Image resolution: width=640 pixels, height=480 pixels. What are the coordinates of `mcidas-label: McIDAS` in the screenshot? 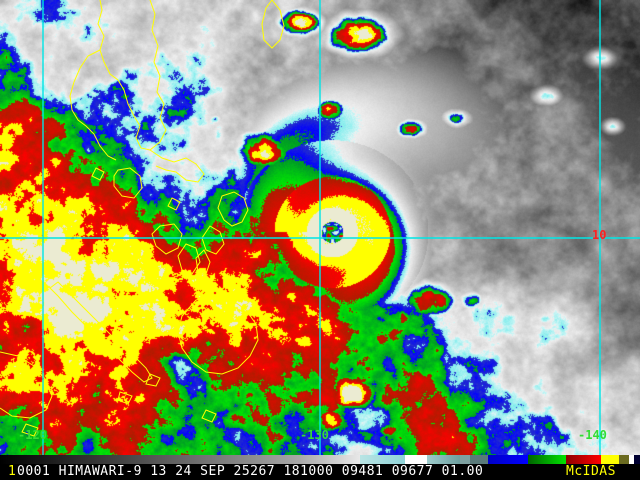 It's located at (591, 471).